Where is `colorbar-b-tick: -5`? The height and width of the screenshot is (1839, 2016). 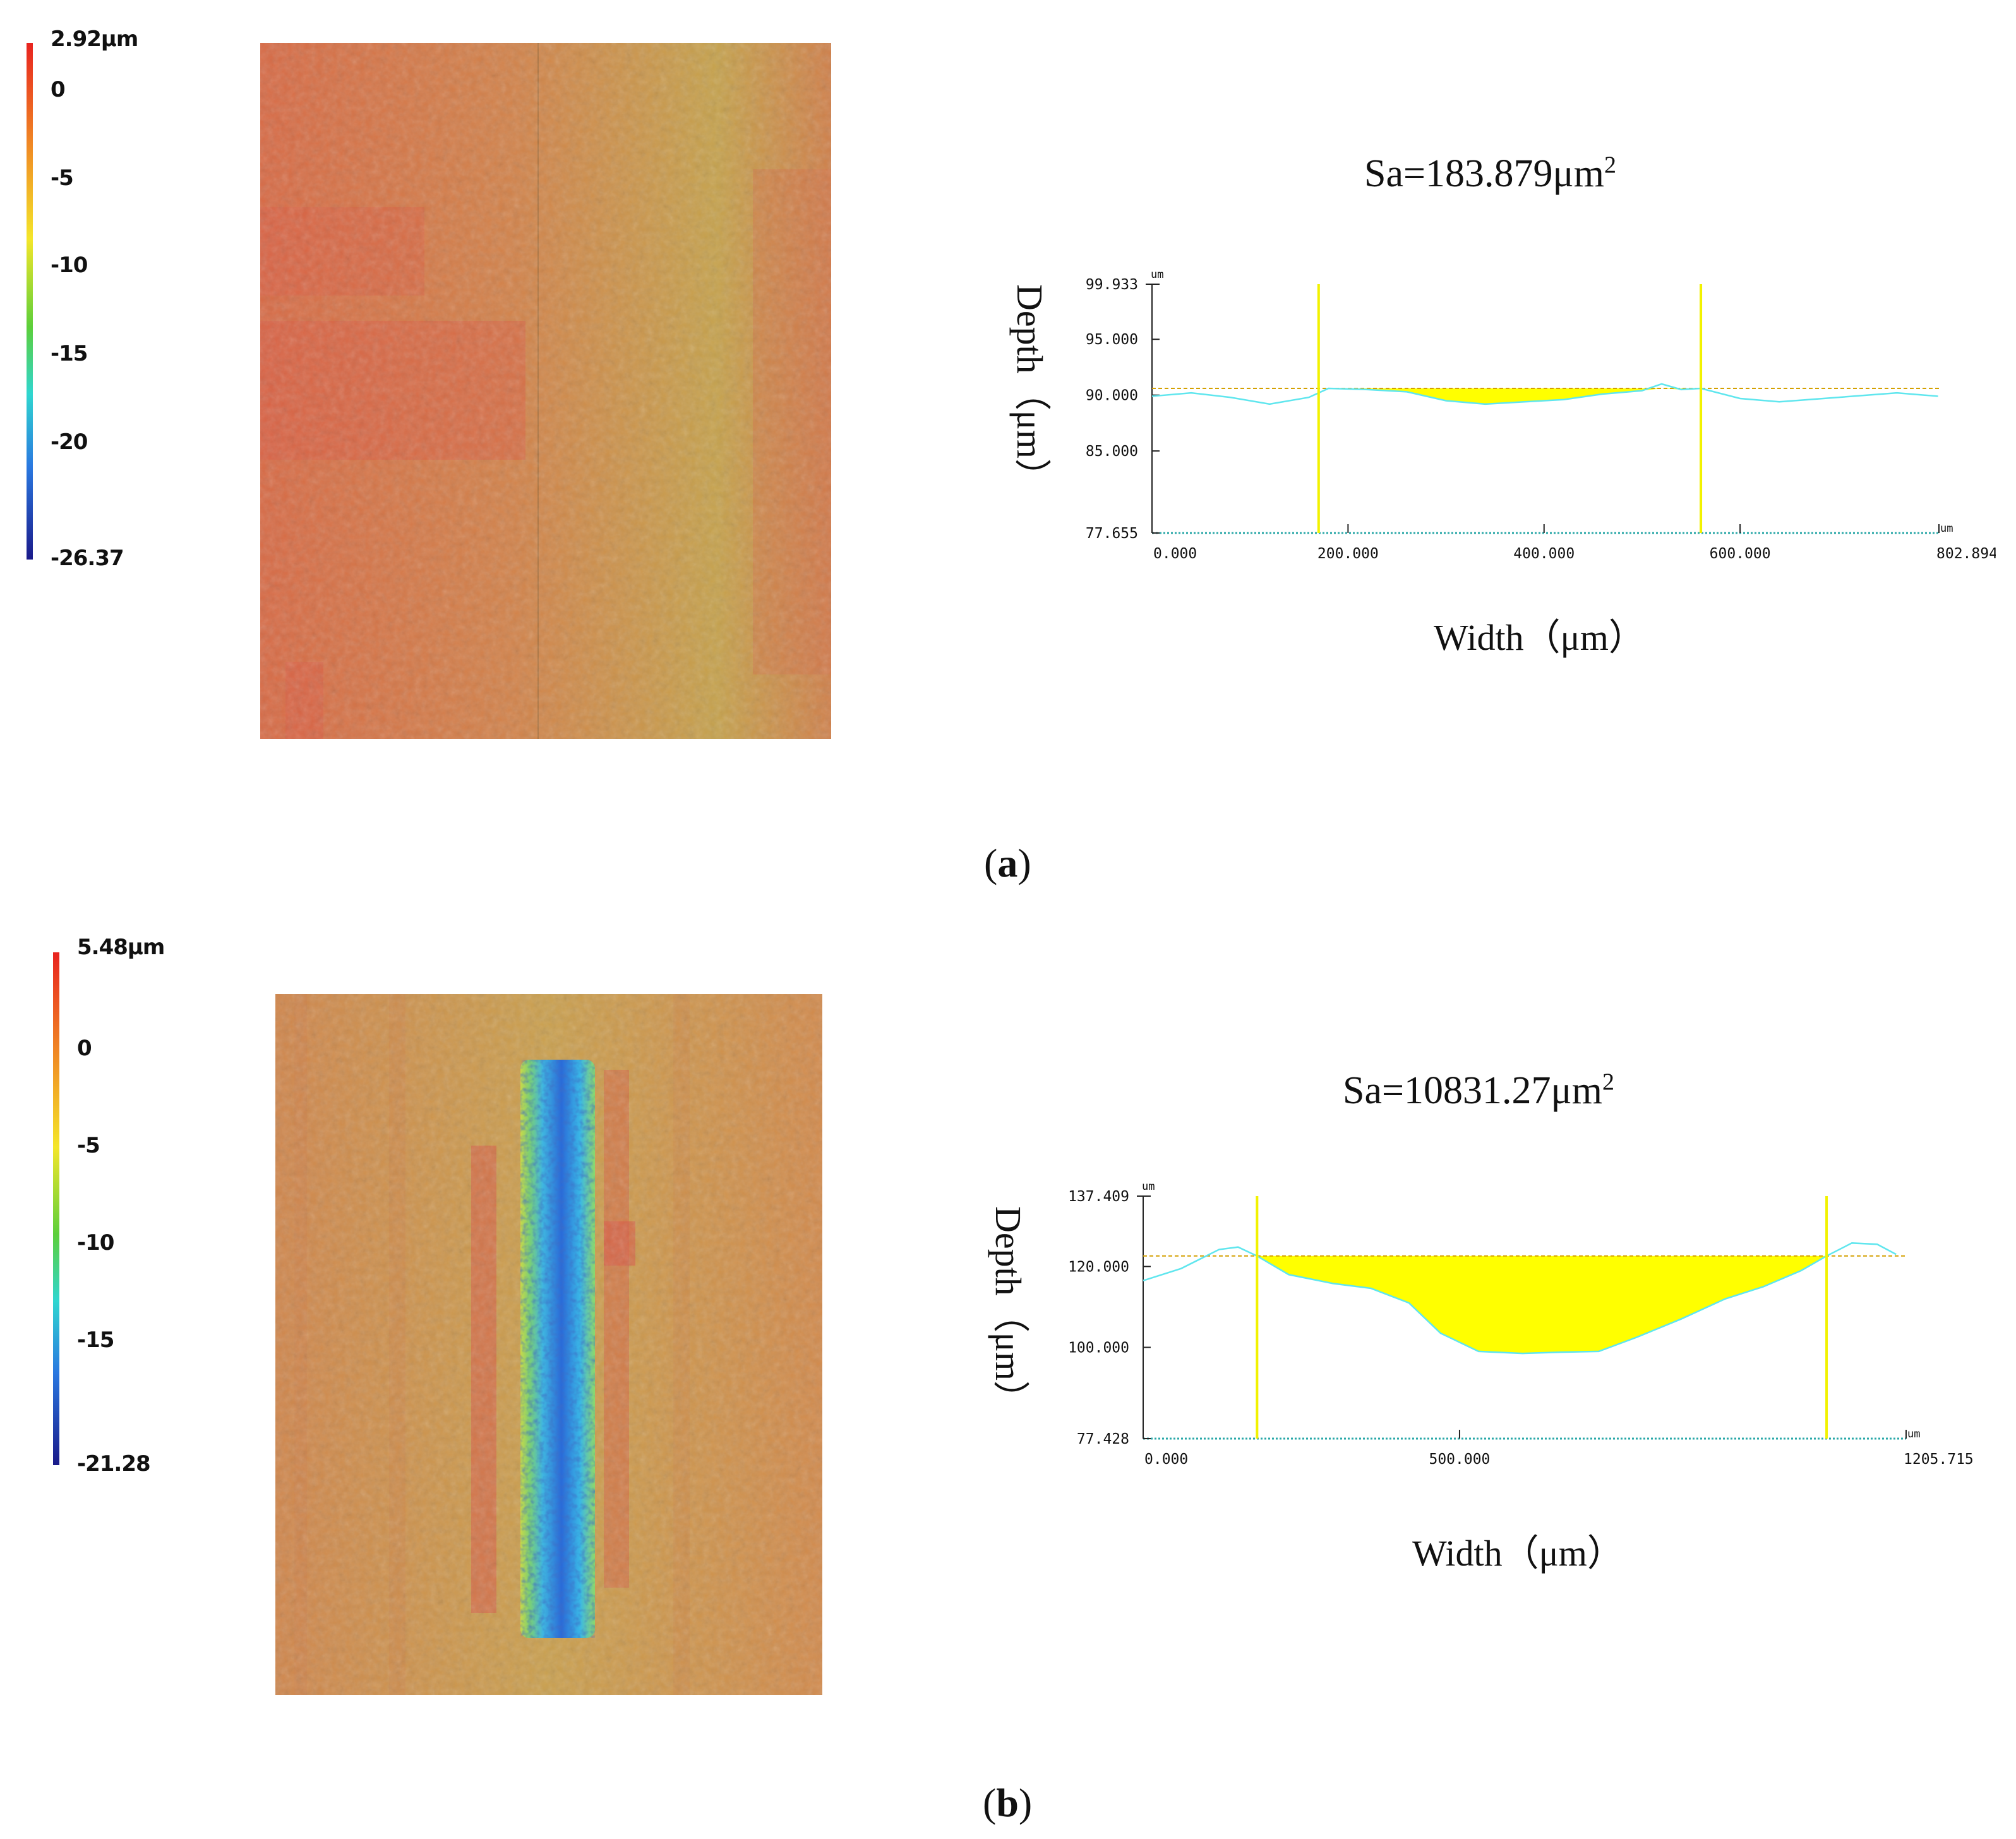
colorbar-b-tick: -5 is located at coordinates (88, 1145).